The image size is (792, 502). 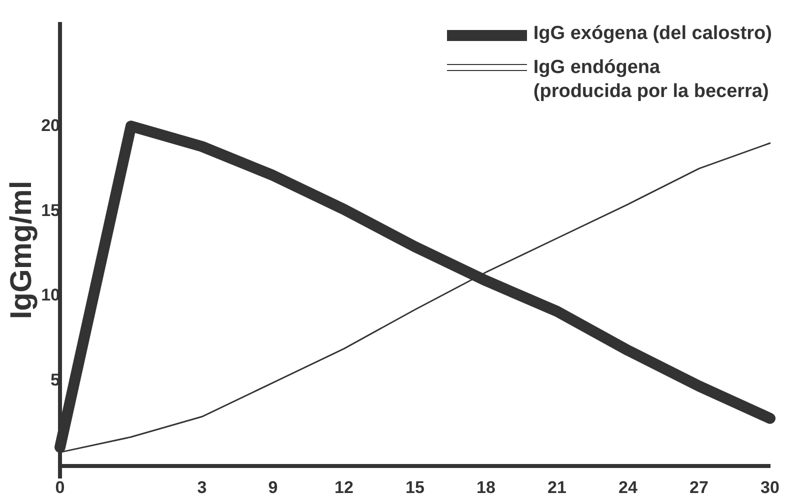 I want to click on y-axis-title: IgGmg/ml, so click(x=22, y=250).